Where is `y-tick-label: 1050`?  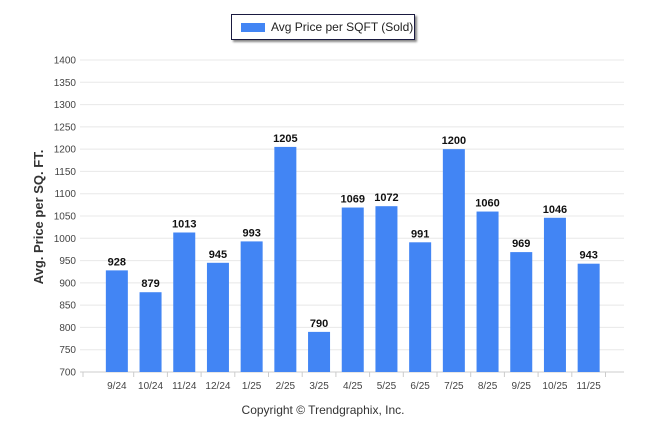 y-tick-label: 1050 is located at coordinates (65, 217).